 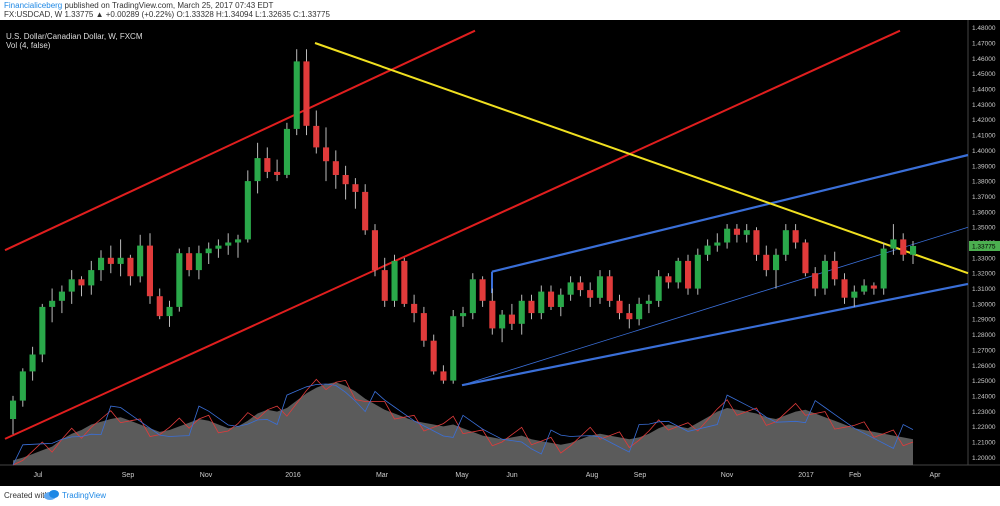 I want to click on price-tick-label: 1.26000, so click(x=984, y=366).